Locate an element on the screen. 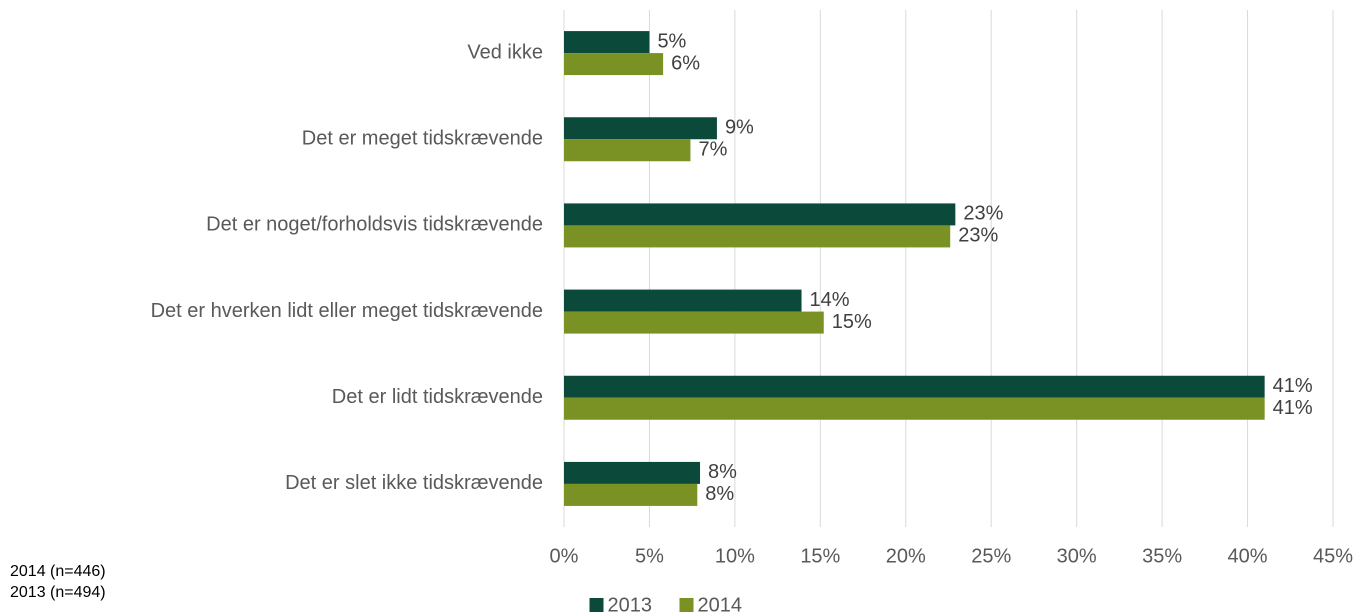 The image size is (1359, 616). value-label: 6% is located at coordinates (685, 63).